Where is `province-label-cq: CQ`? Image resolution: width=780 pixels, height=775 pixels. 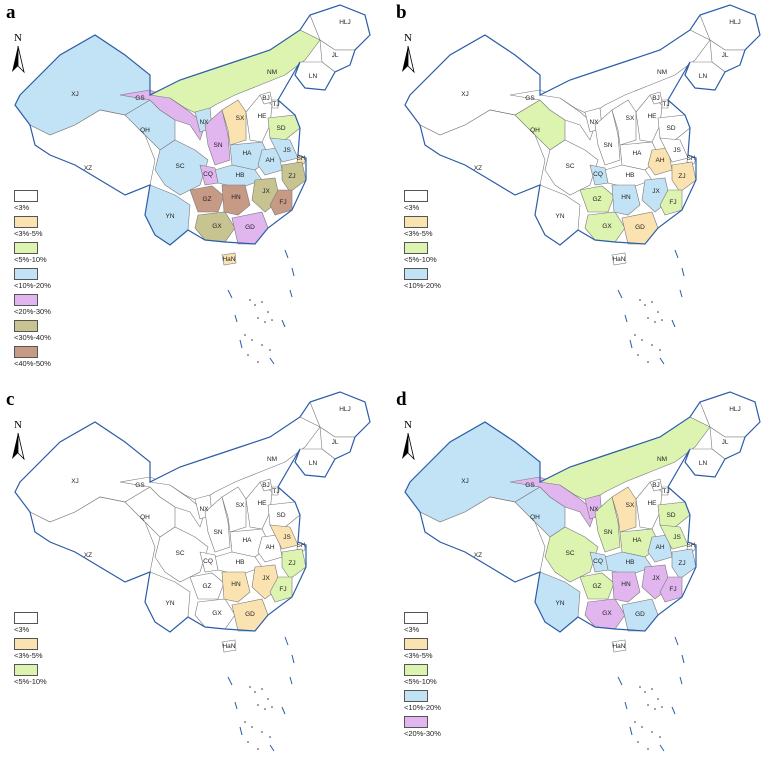
province-label-cq: CQ is located at coordinates (208, 561).